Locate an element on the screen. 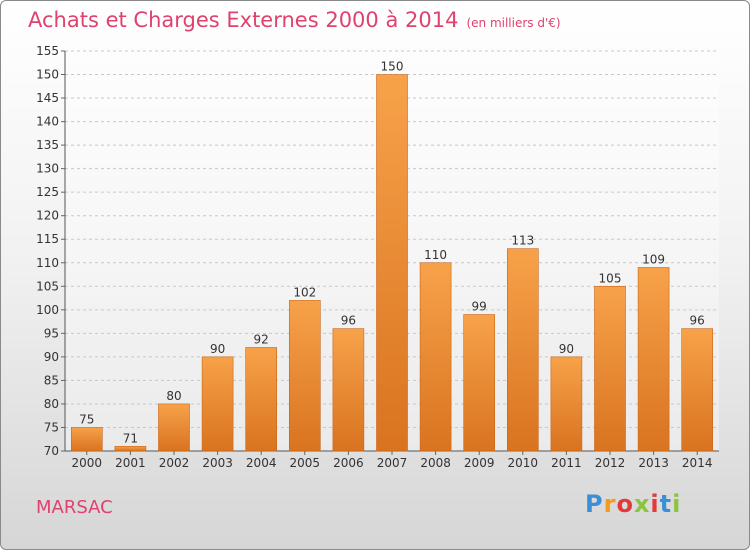 The height and width of the screenshot is (550, 750). chart-unit: (en milliers d'€) is located at coordinates (513, 23).